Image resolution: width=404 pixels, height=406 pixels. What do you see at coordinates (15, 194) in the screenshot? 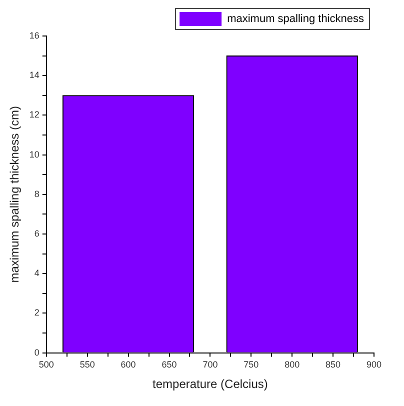
I see `y-axis-title: maximum spalling thickness (cm)` at bounding box center [15, 194].